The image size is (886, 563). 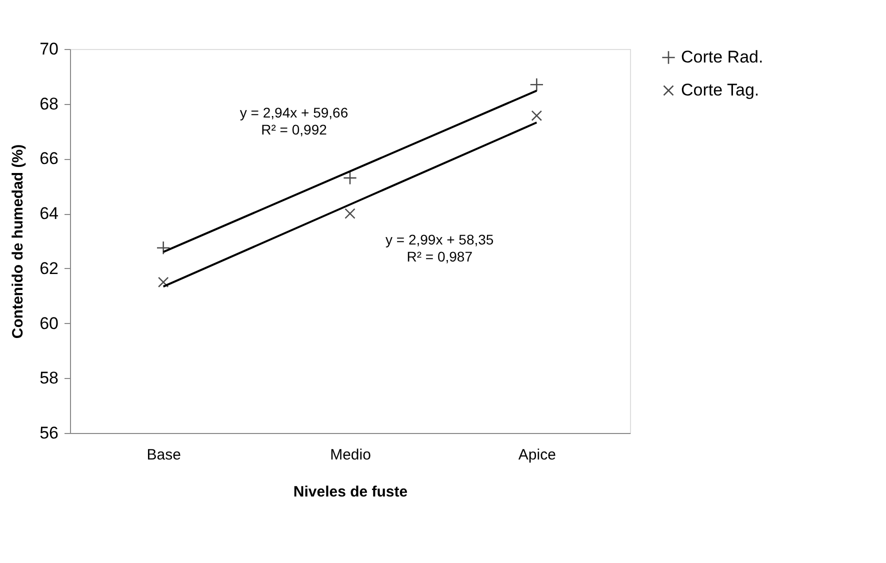 I want to click on annotation: y = 2,94x + 59,66 R² = 0,992, so click(x=294, y=121).